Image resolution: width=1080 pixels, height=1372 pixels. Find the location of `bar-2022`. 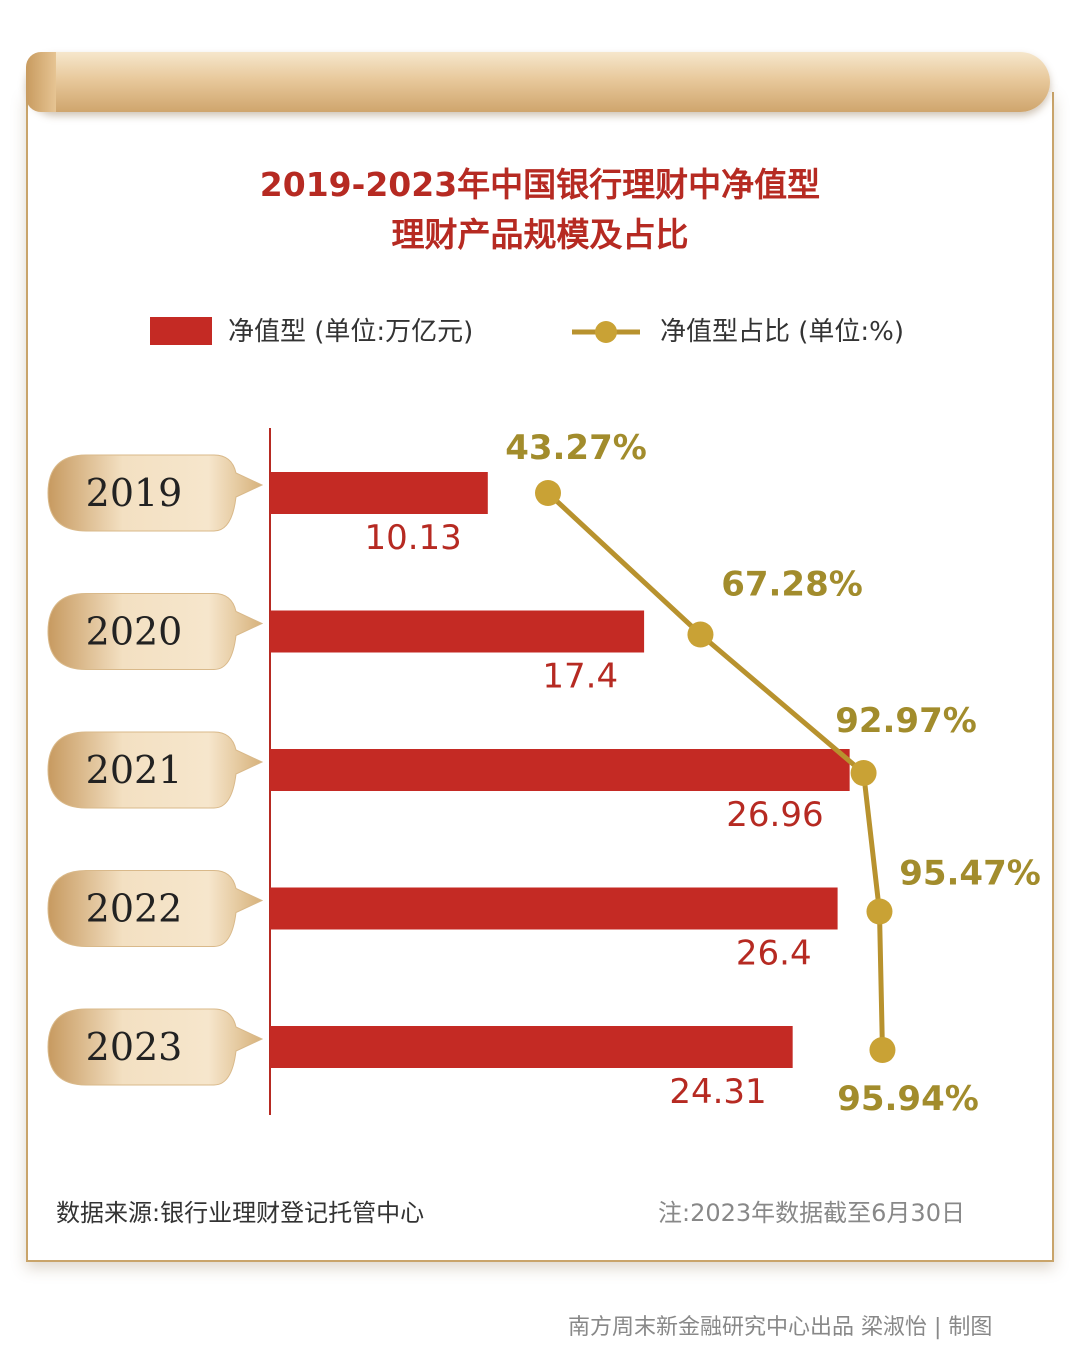

bar-2022 is located at coordinates (554, 908).